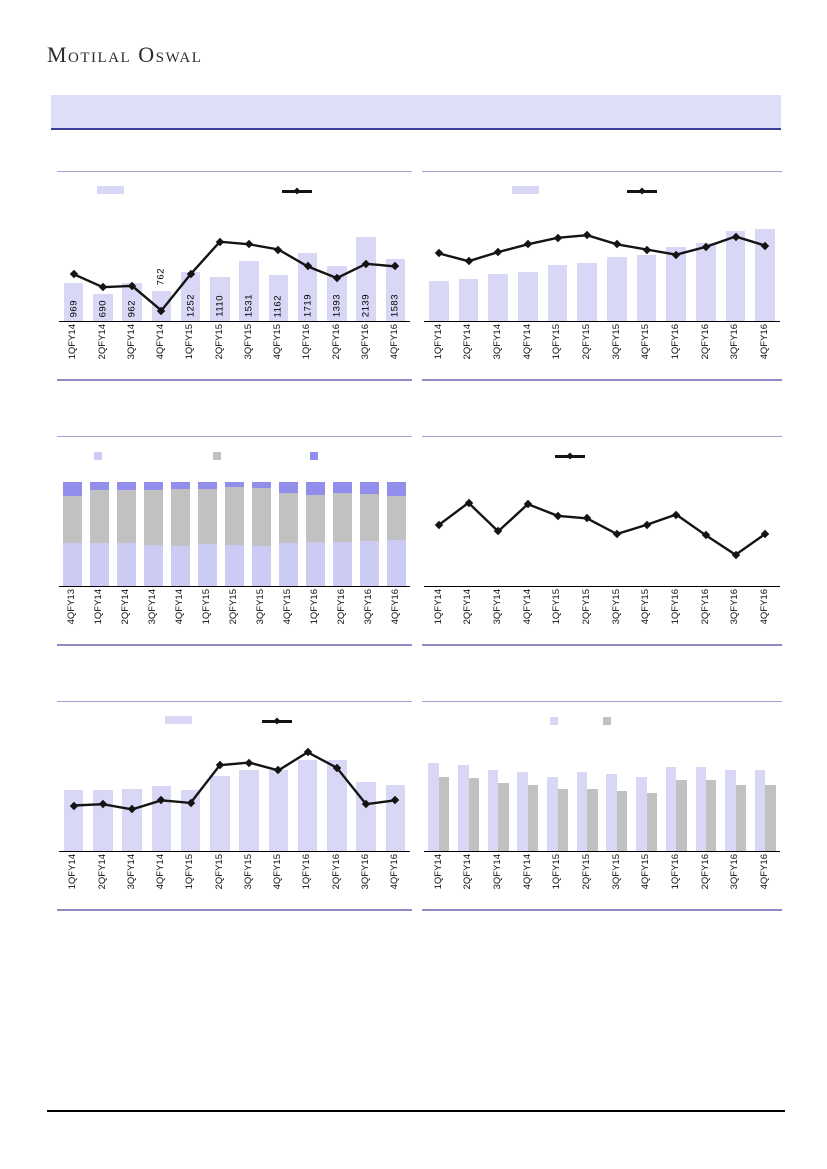  Describe the element at coordinates (219, 256) in the screenshot. I see `bar-slot: 1110` at that location.